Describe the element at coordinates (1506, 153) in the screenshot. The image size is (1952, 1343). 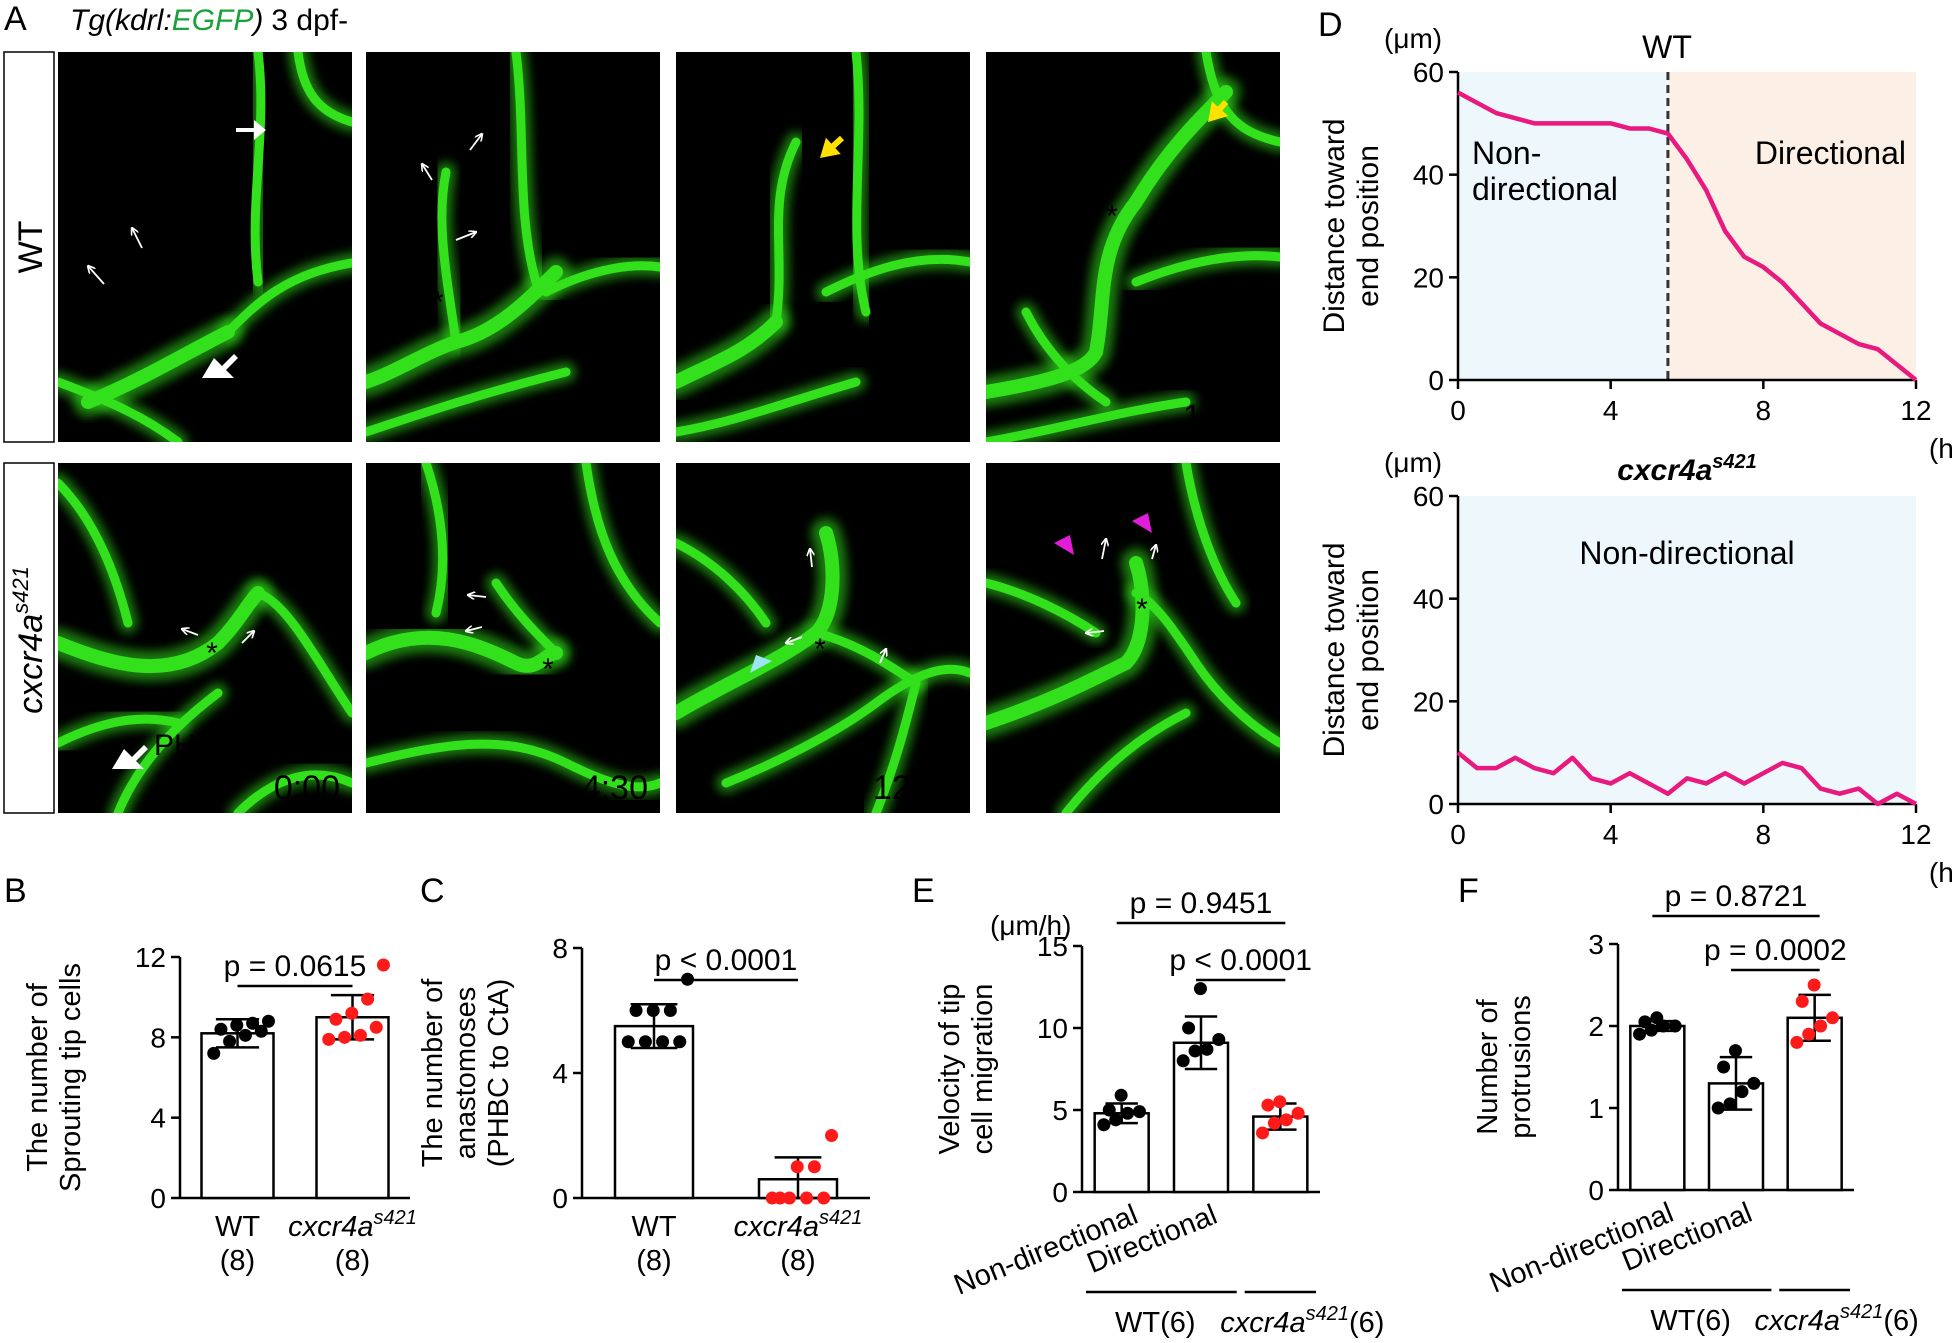
I see `region-label: Non-` at that location.